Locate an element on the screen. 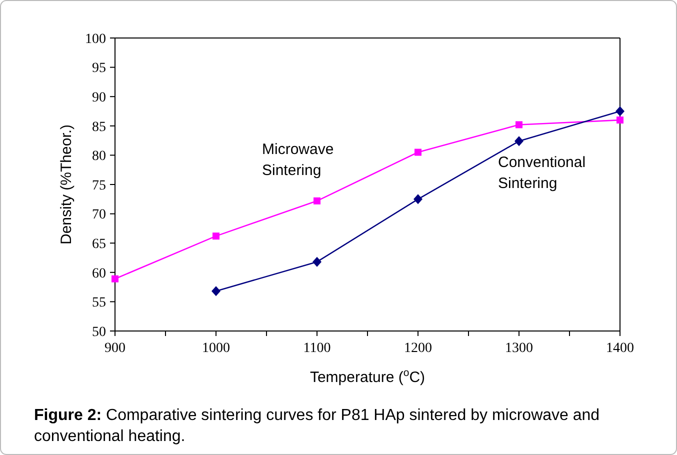  y-tick-label: 65 is located at coordinates (99, 244).